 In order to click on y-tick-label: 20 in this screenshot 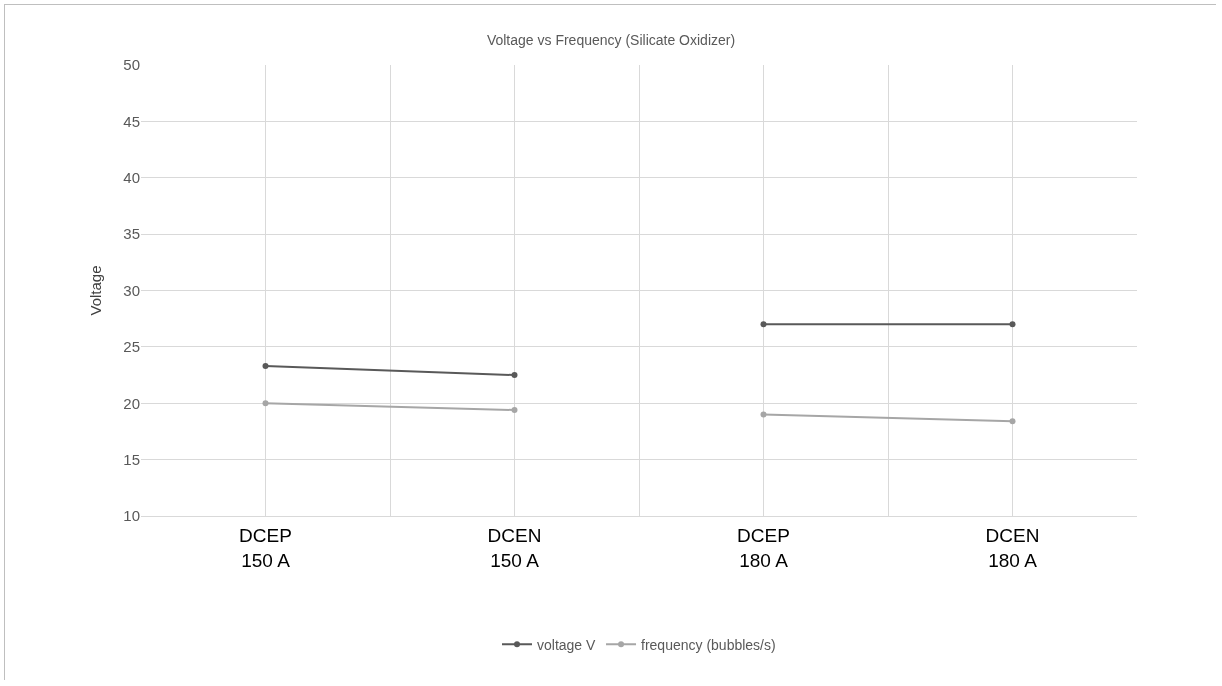, I will do `click(131, 403)`.